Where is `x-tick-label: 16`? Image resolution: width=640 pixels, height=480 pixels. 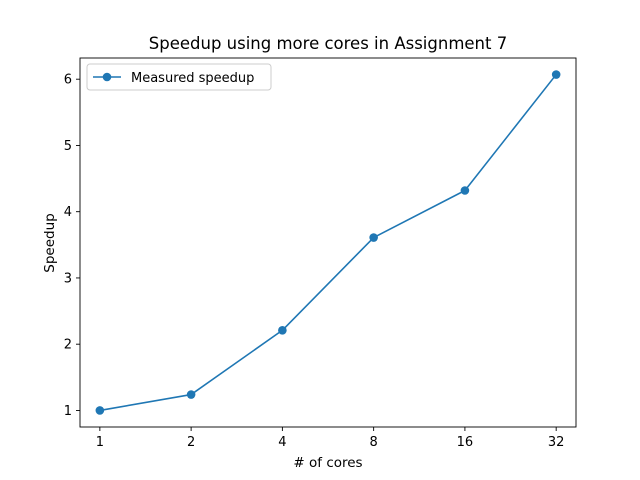 x-tick-label: 16 is located at coordinates (465, 442).